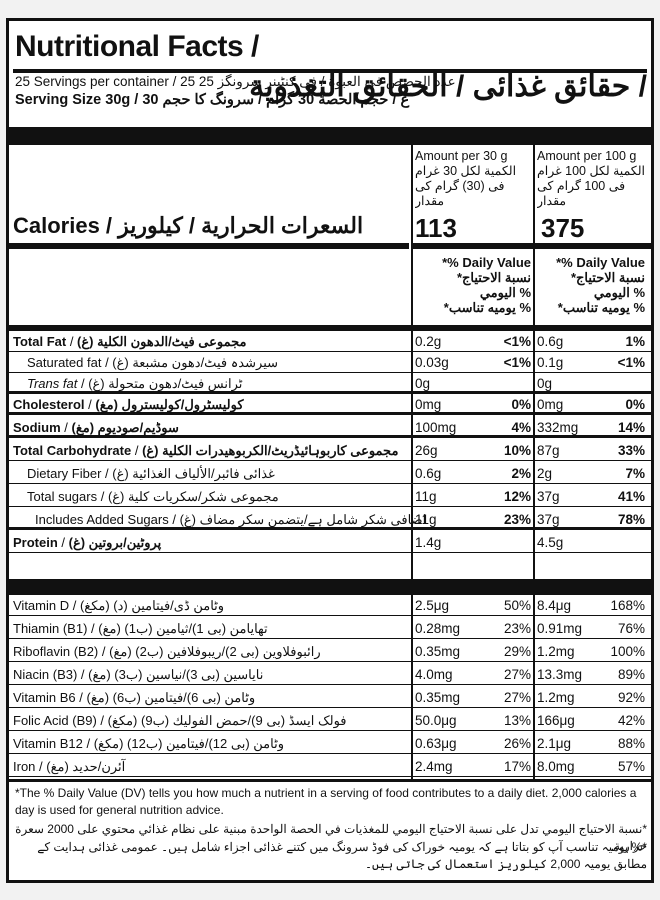  Describe the element at coordinates (631, 362) in the screenshot. I see `dv-per-100g: <1%` at that location.